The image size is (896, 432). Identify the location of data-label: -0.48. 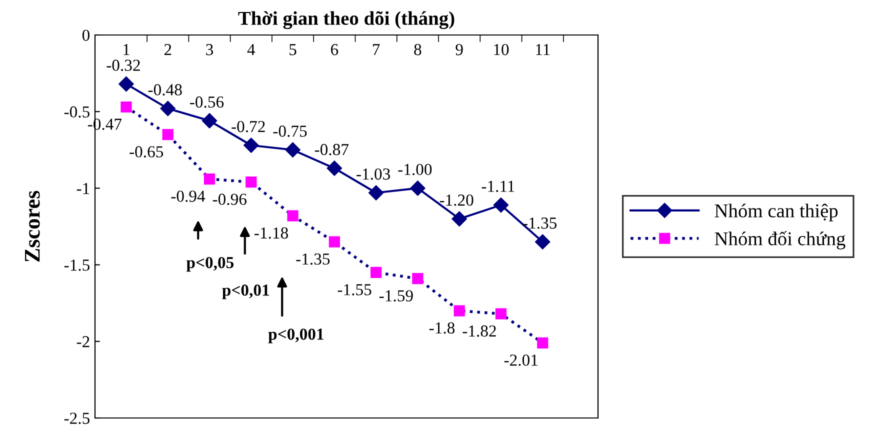
(165, 90).